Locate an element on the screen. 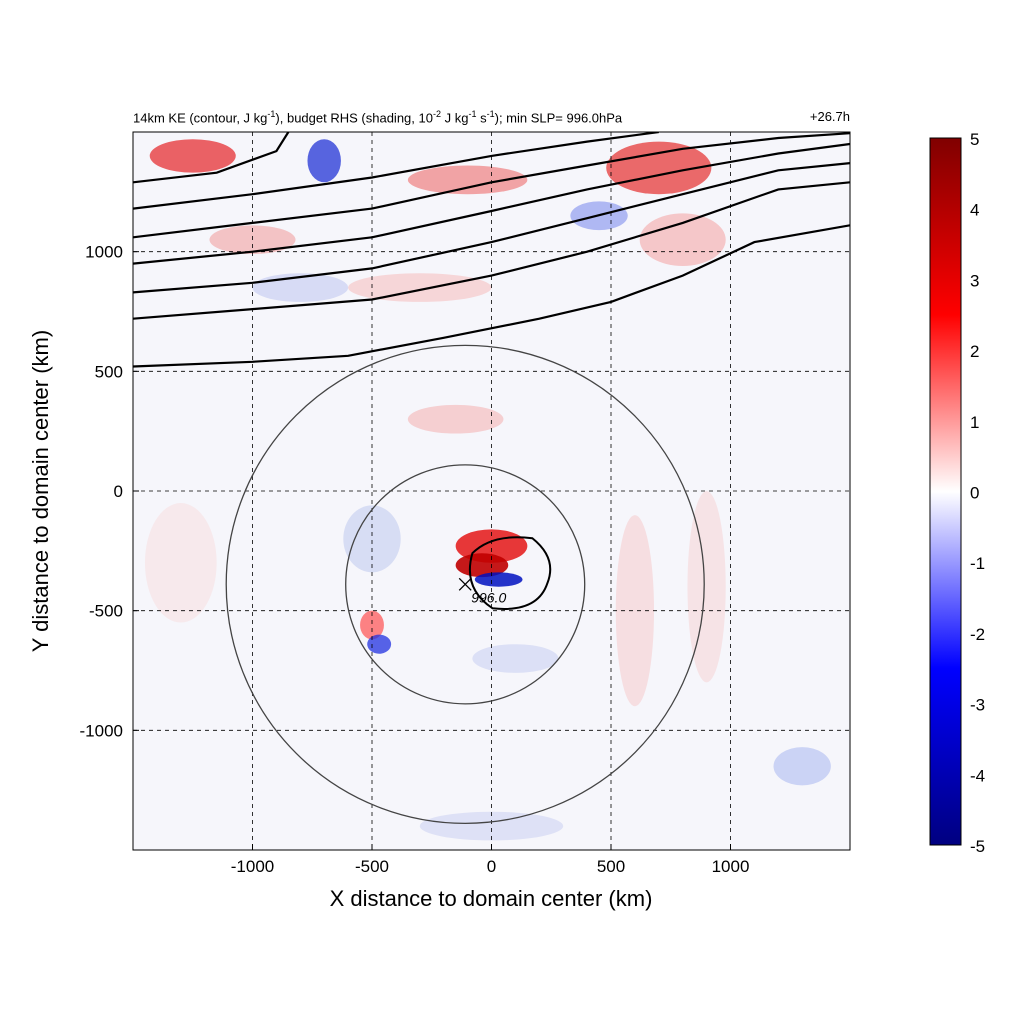 The height and width of the screenshot is (1029, 1024). y-axis-label: Y distance to domain center (km) is located at coordinates (40, 491).